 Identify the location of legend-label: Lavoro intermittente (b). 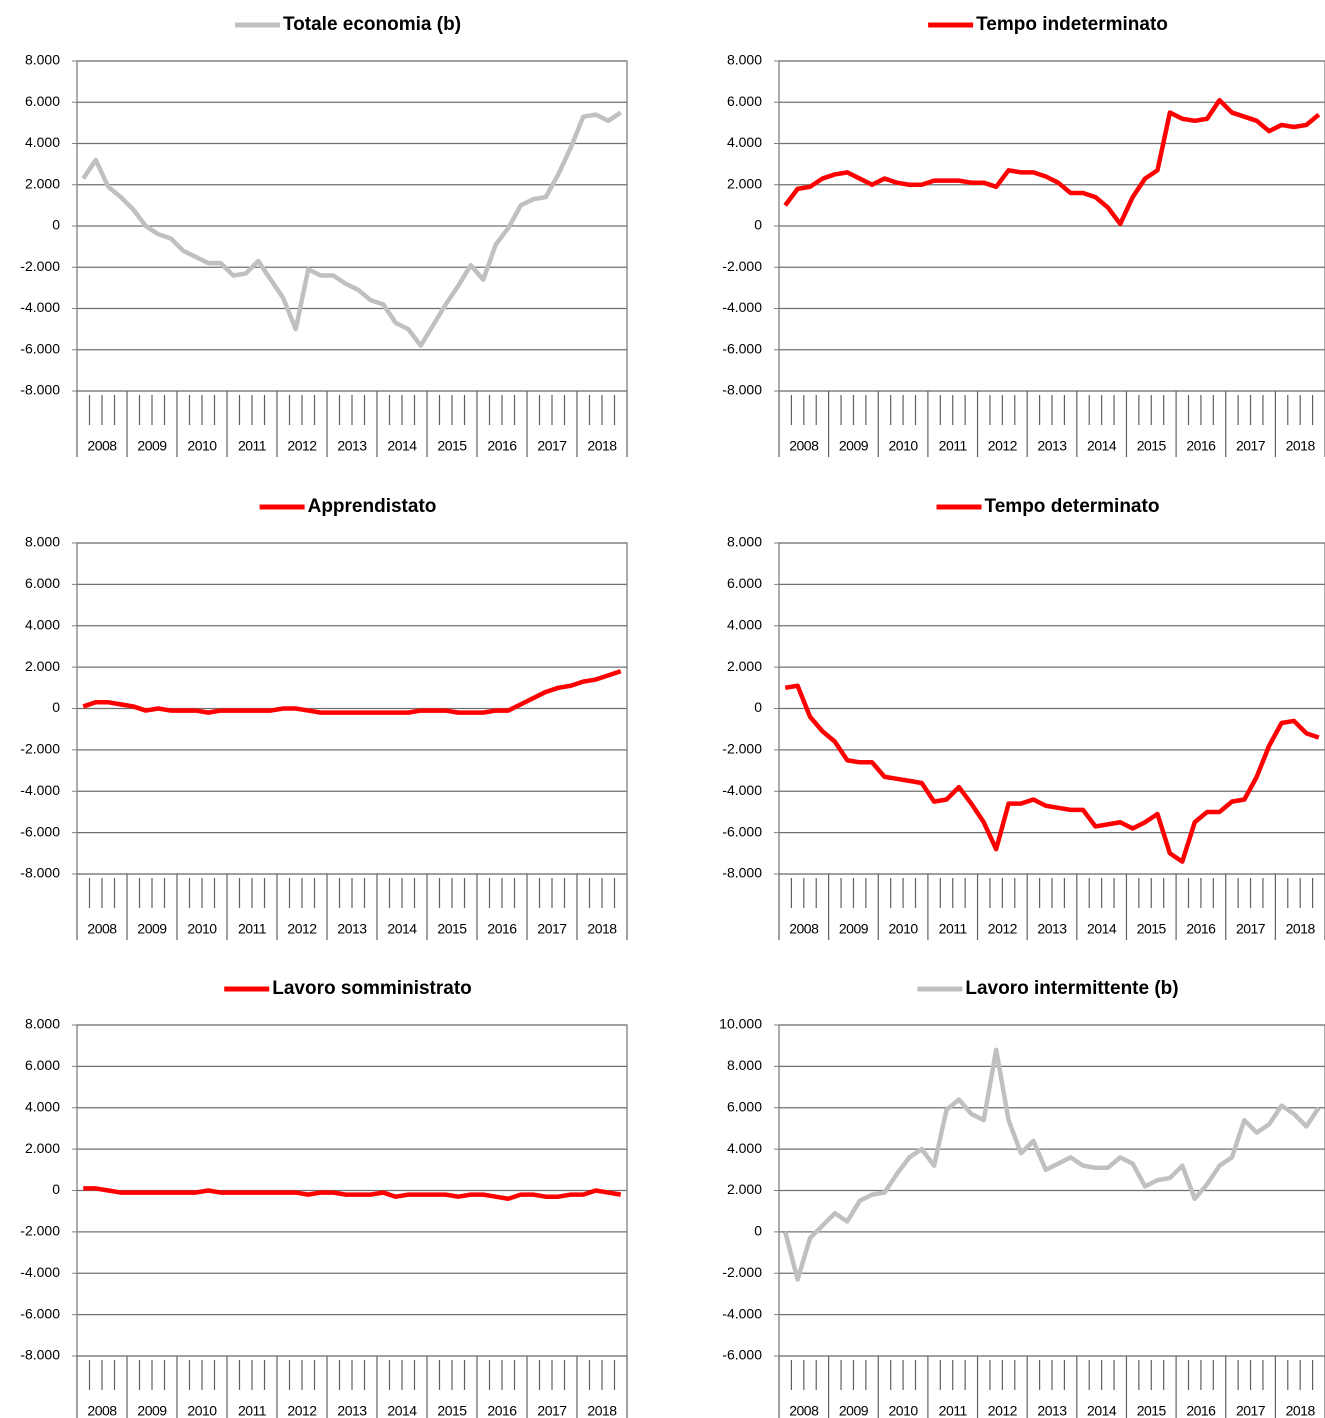
(1071, 988).